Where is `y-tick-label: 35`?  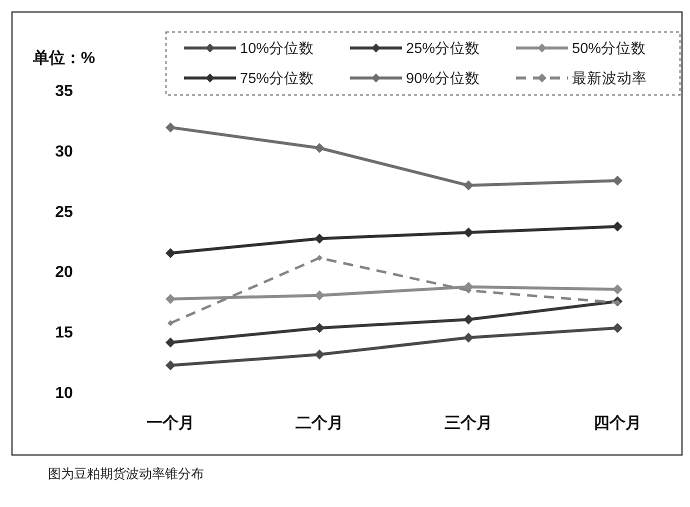 y-tick-label: 35 is located at coordinates (64, 91).